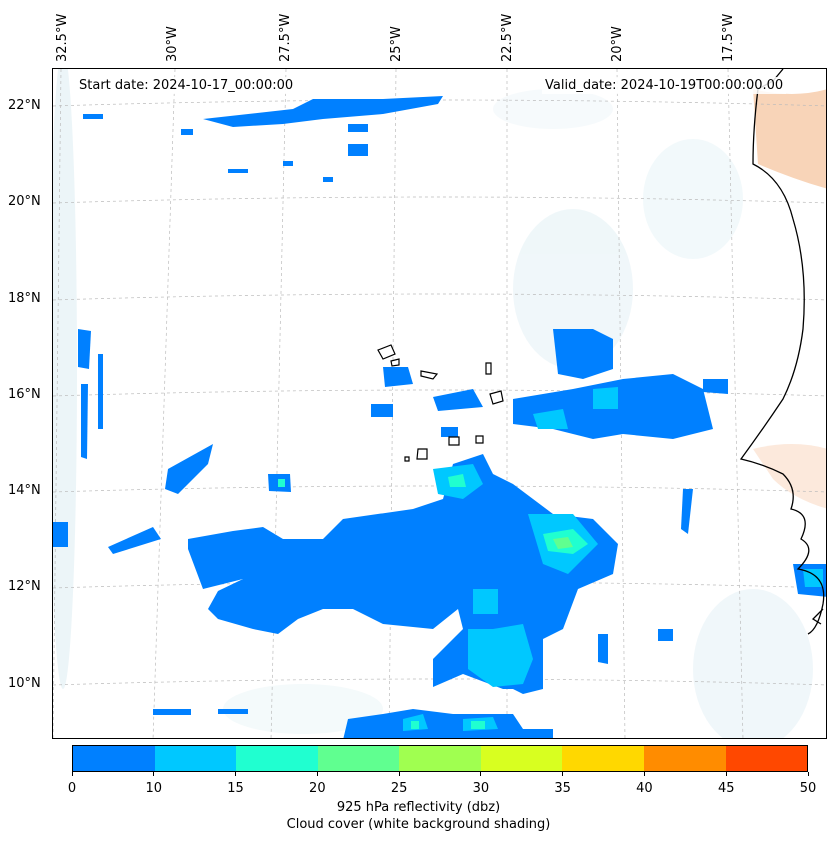 The height and width of the screenshot is (843, 837). Describe the element at coordinates (24, 298) in the screenshot. I see `lat-label: 18°N` at that location.